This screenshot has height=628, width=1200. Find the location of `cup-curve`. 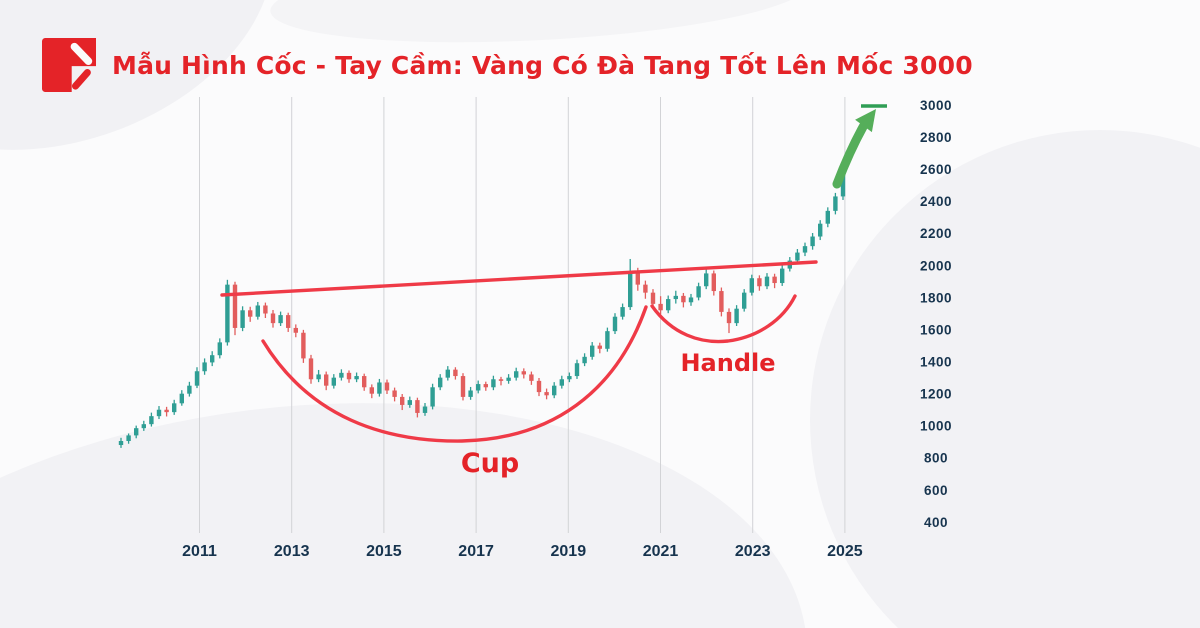

cup-curve is located at coordinates (454, 374).